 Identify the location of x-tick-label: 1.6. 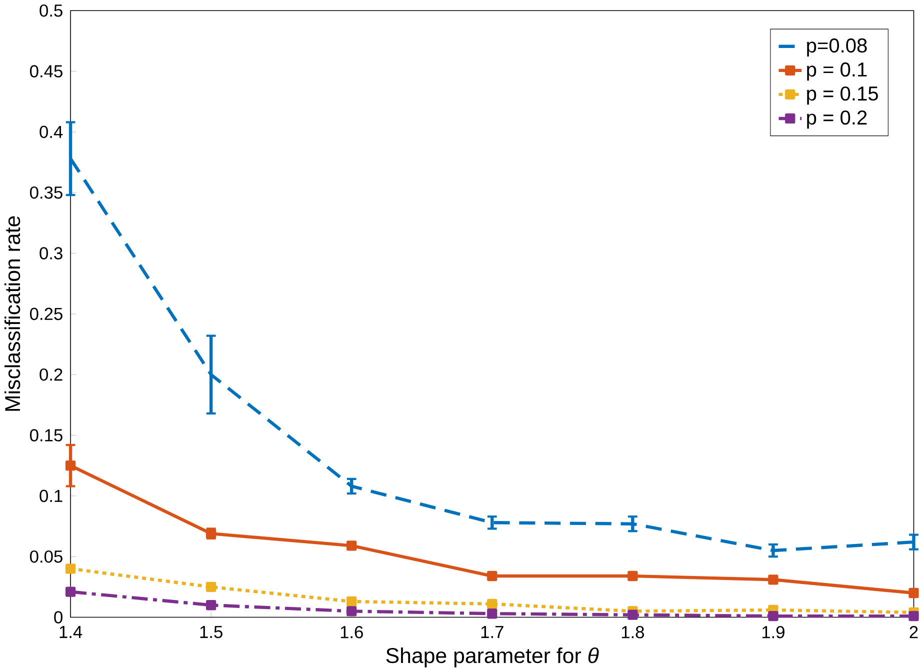
(351, 632).